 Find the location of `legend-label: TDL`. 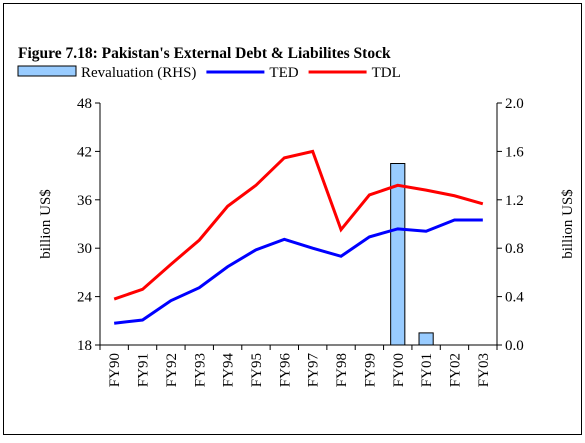

legend-label: TDL is located at coordinates (386, 73).